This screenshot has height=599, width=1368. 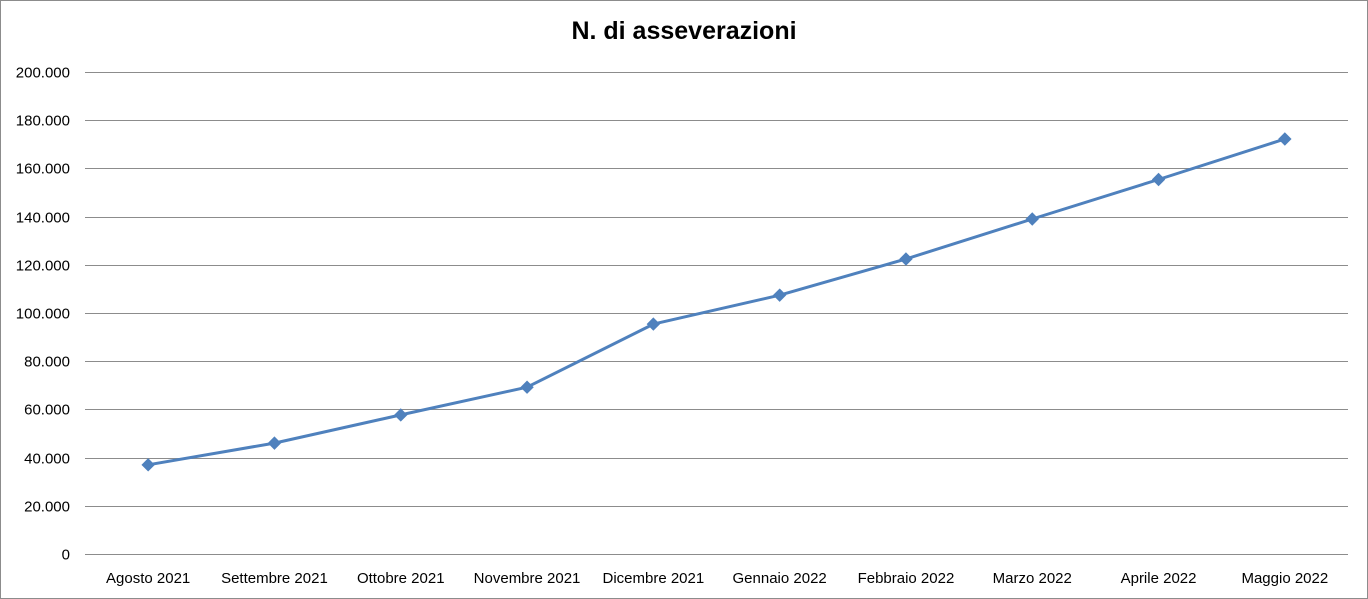 I want to click on x-tick-label: Settembre 2021, so click(x=274, y=578).